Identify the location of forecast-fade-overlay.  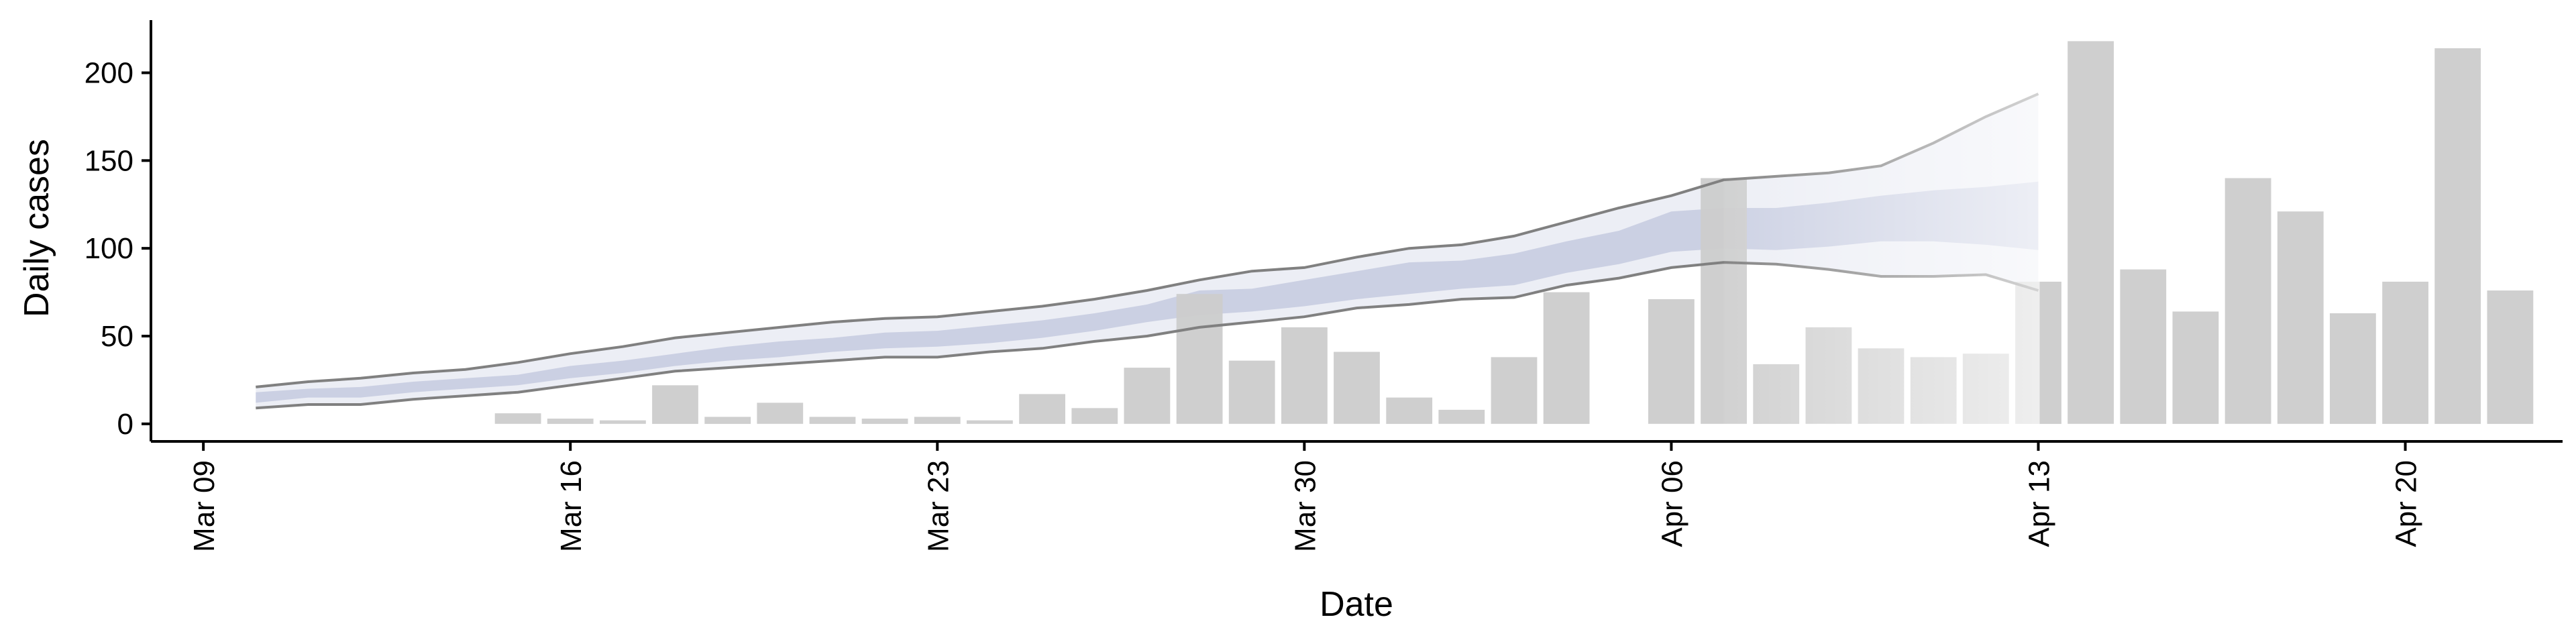
(1881, 223).